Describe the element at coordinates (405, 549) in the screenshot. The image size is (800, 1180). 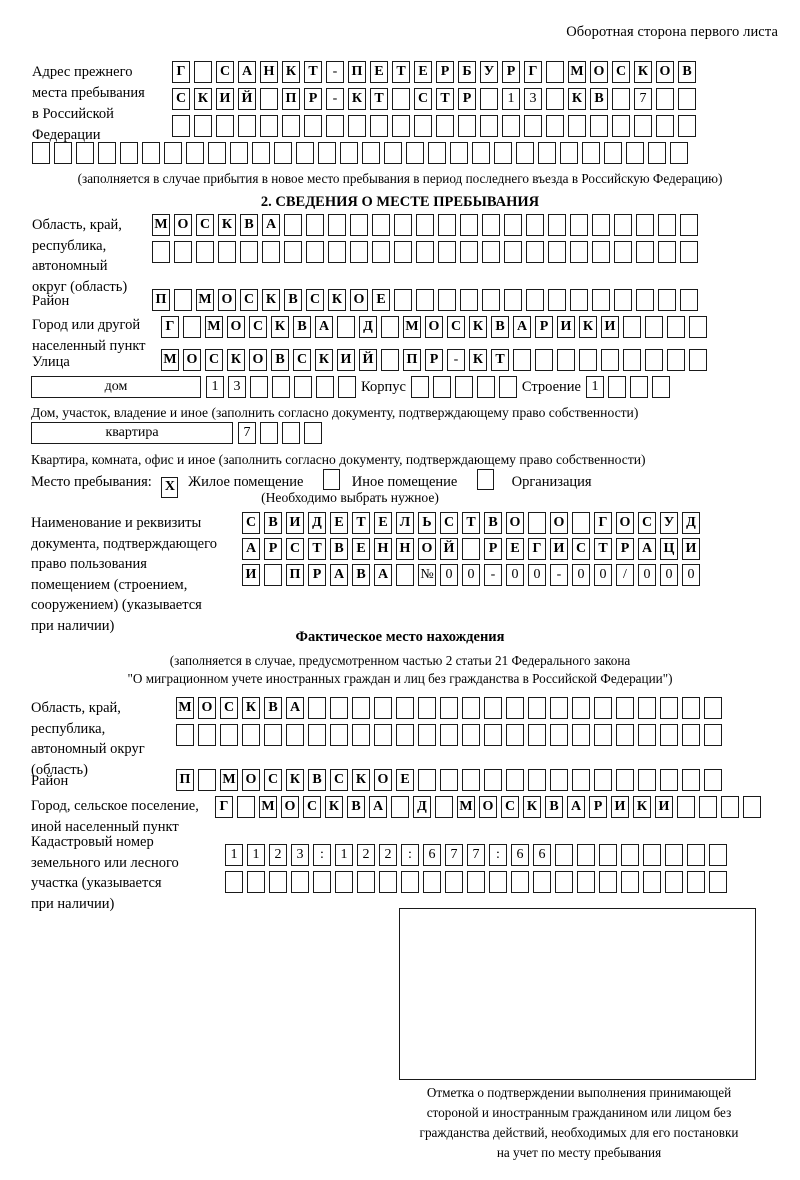
I see `char-cell: Н` at that location.